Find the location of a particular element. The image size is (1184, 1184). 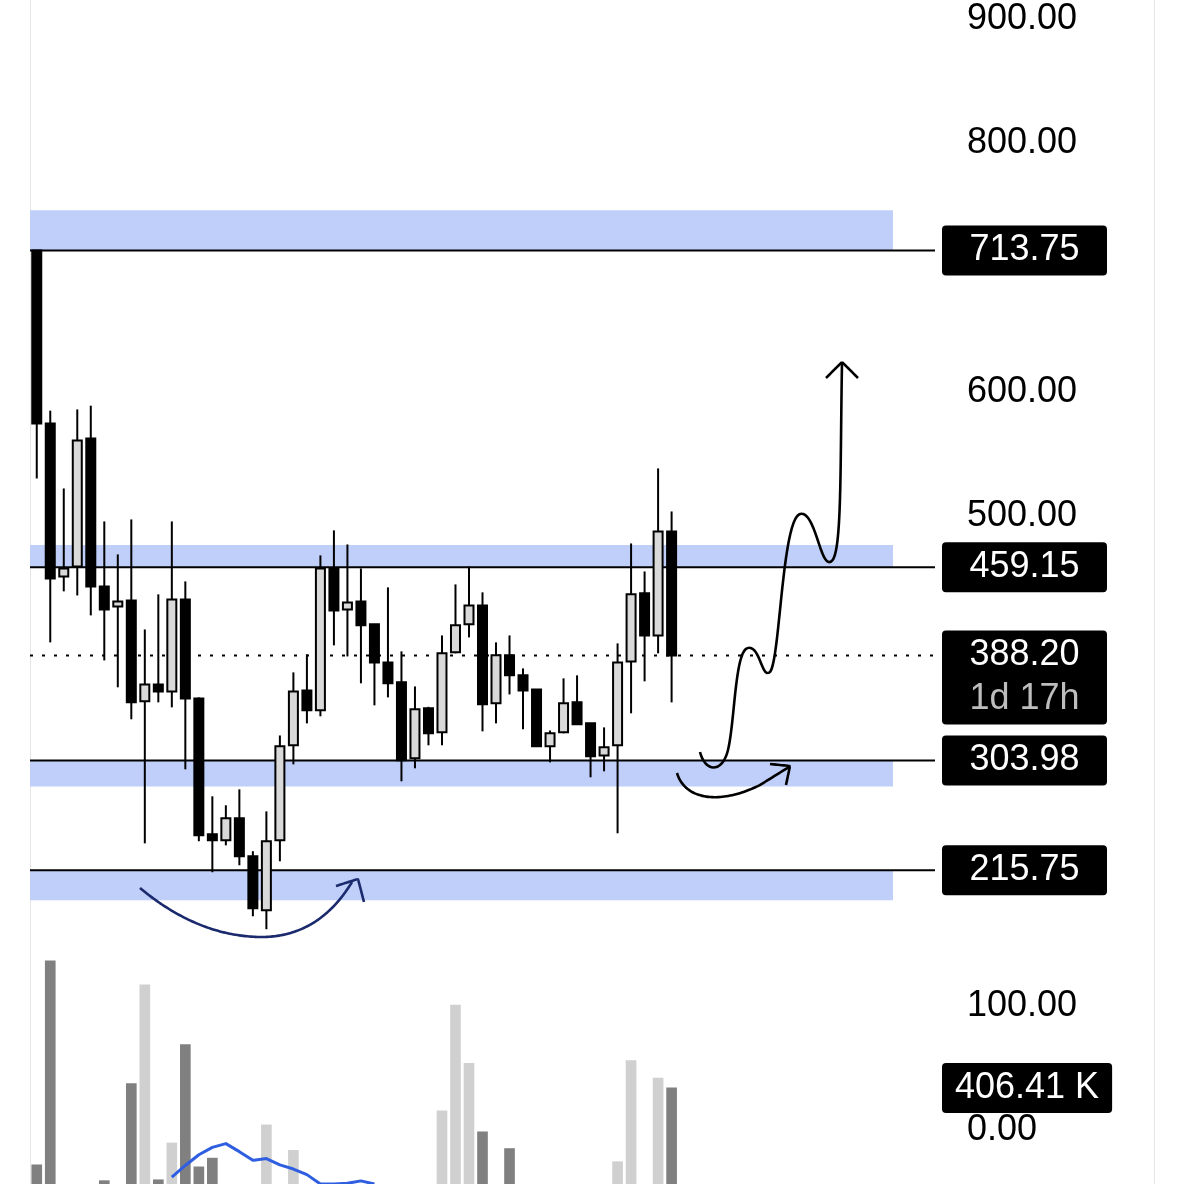

y-tick-label: 800.00 is located at coordinates (1022, 141).